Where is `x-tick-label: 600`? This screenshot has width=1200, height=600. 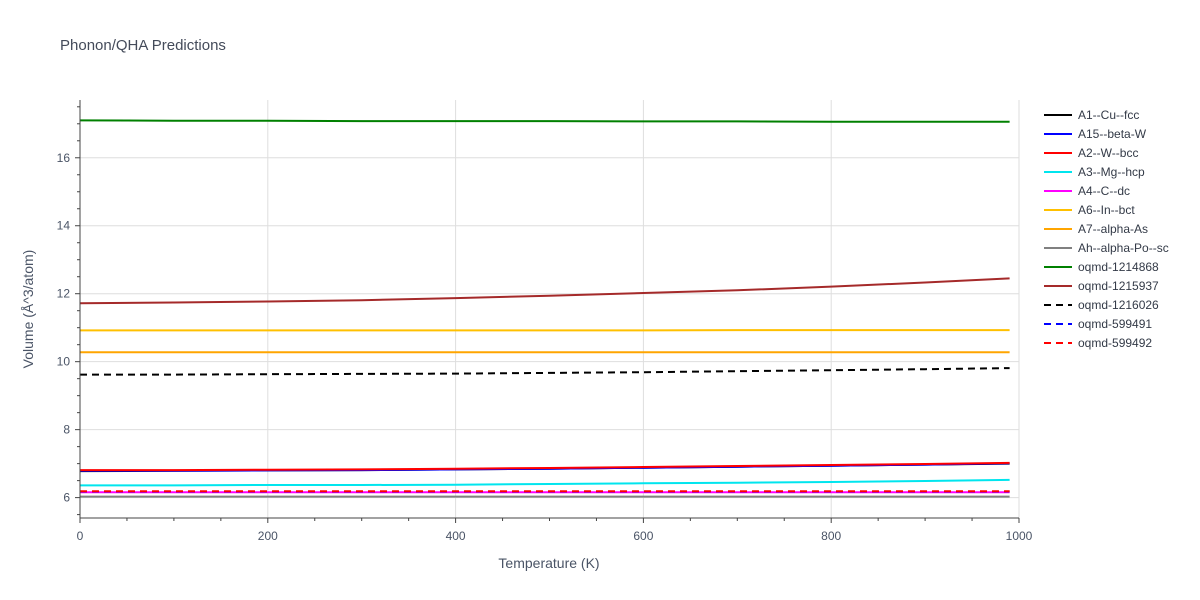 x-tick-label: 600 is located at coordinates (643, 536).